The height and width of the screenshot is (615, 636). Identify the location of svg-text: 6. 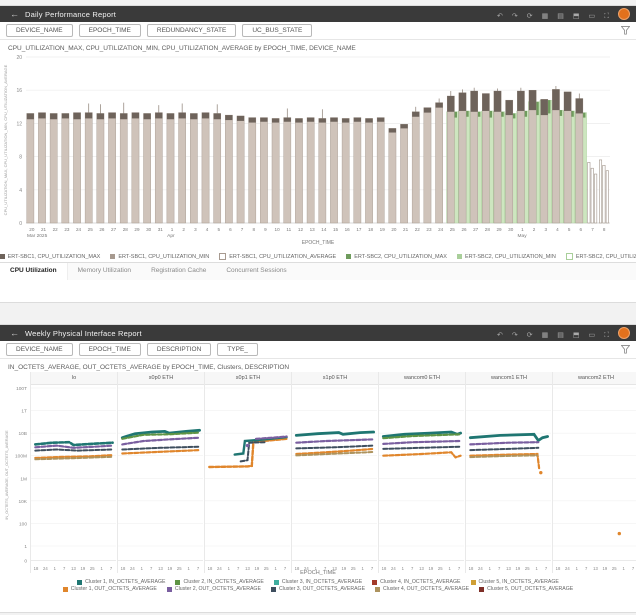
(230, 229).